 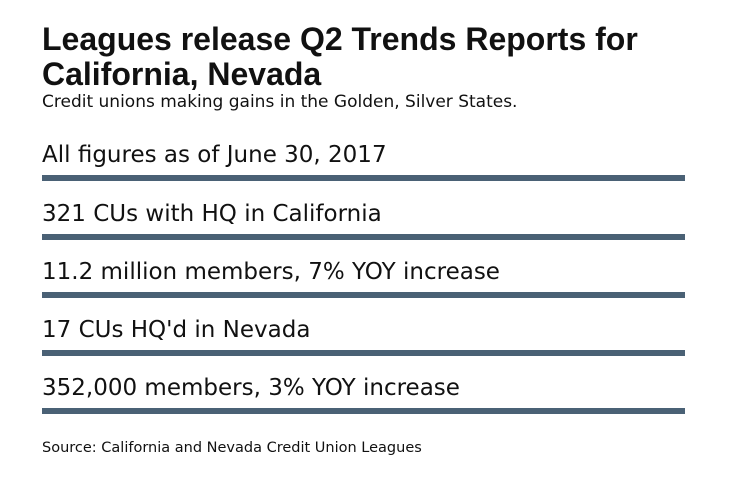 I want to click on fact-row: 352,000 members, 3% YOY increase, so click(x=363, y=394).